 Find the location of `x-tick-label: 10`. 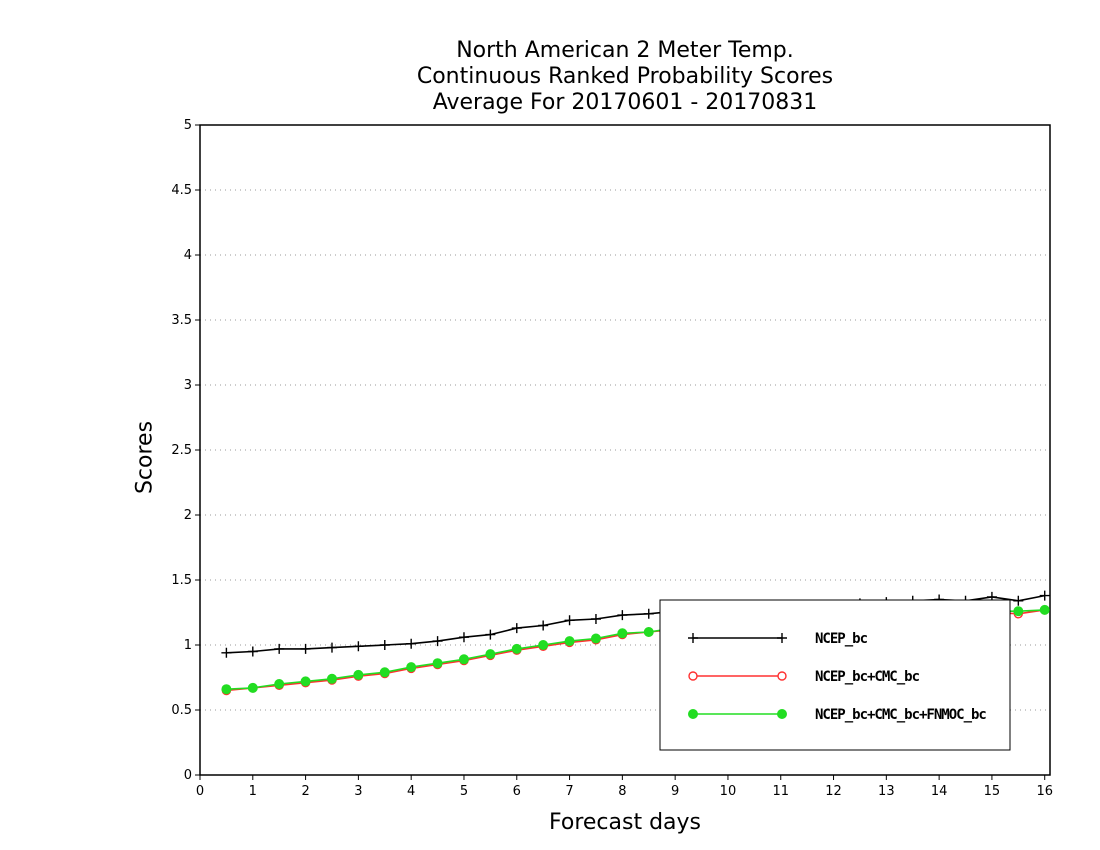

x-tick-label: 10 is located at coordinates (728, 791).